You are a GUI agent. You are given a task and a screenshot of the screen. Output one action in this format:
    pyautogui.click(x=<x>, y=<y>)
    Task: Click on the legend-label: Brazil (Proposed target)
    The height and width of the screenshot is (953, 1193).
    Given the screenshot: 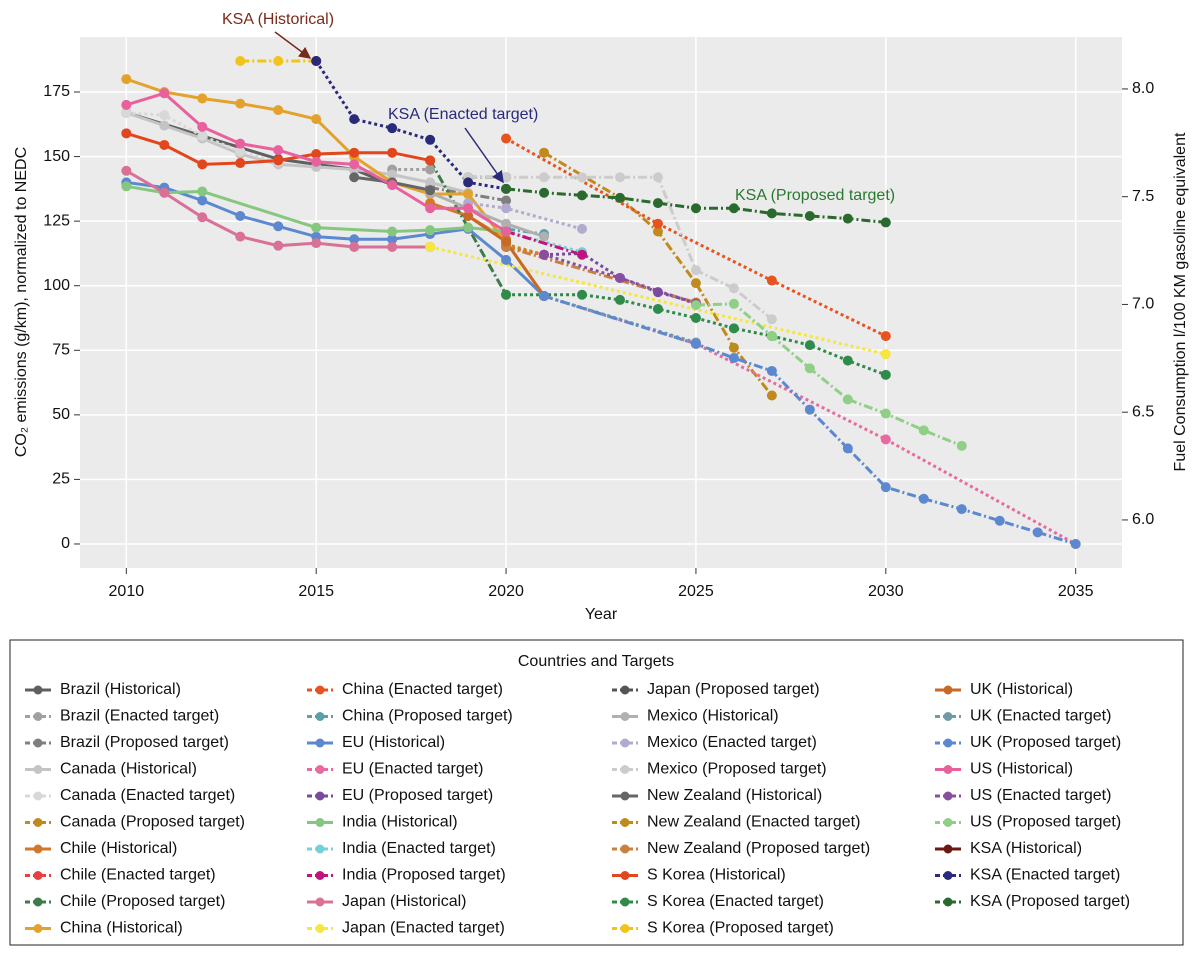 What is the action you would take?
    pyautogui.click(x=144, y=742)
    